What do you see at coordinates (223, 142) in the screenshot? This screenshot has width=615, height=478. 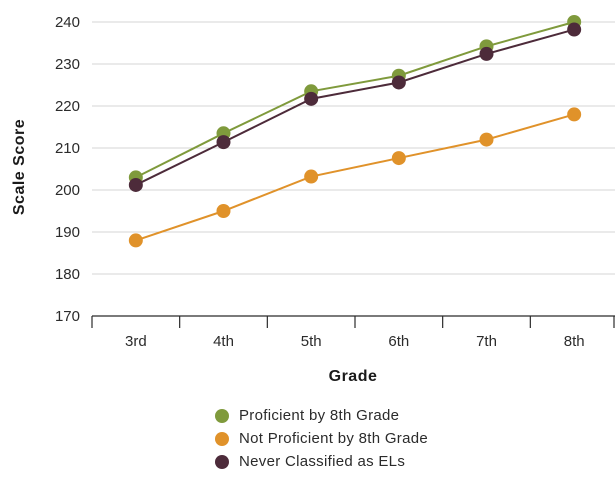 I see `data-point-never-classified-as-els-4th` at bounding box center [223, 142].